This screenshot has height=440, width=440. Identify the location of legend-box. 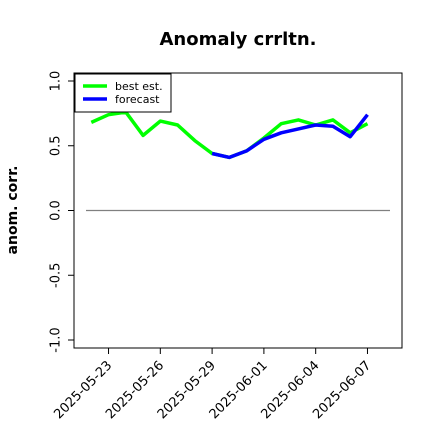
(123, 93).